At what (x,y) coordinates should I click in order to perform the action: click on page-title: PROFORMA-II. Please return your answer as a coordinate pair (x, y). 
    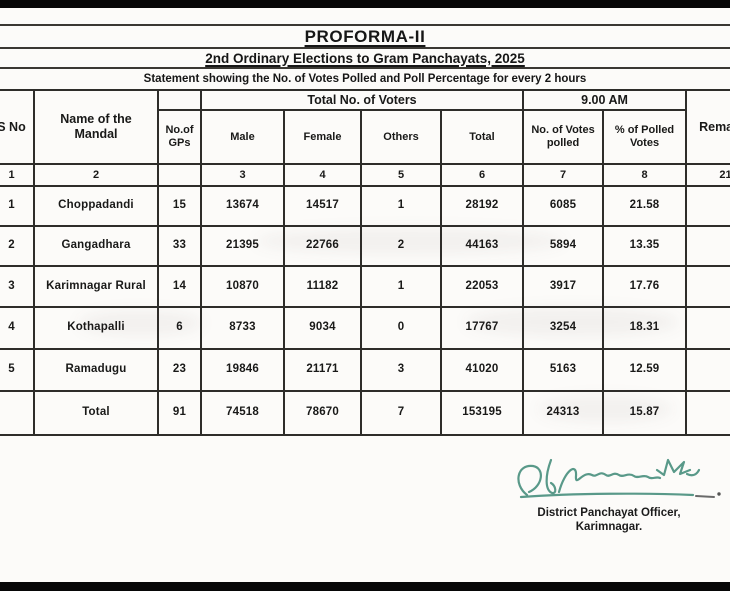
    Looking at the image, I should click on (365, 36).